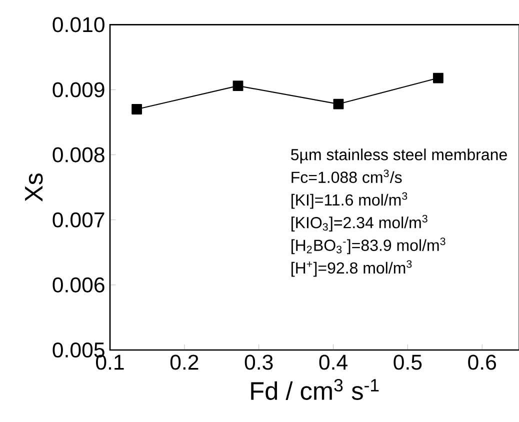 The height and width of the screenshot is (422, 519). Describe the element at coordinates (399, 156) in the screenshot. I see `annotation: 5µm stainless steel membrane` at that location.